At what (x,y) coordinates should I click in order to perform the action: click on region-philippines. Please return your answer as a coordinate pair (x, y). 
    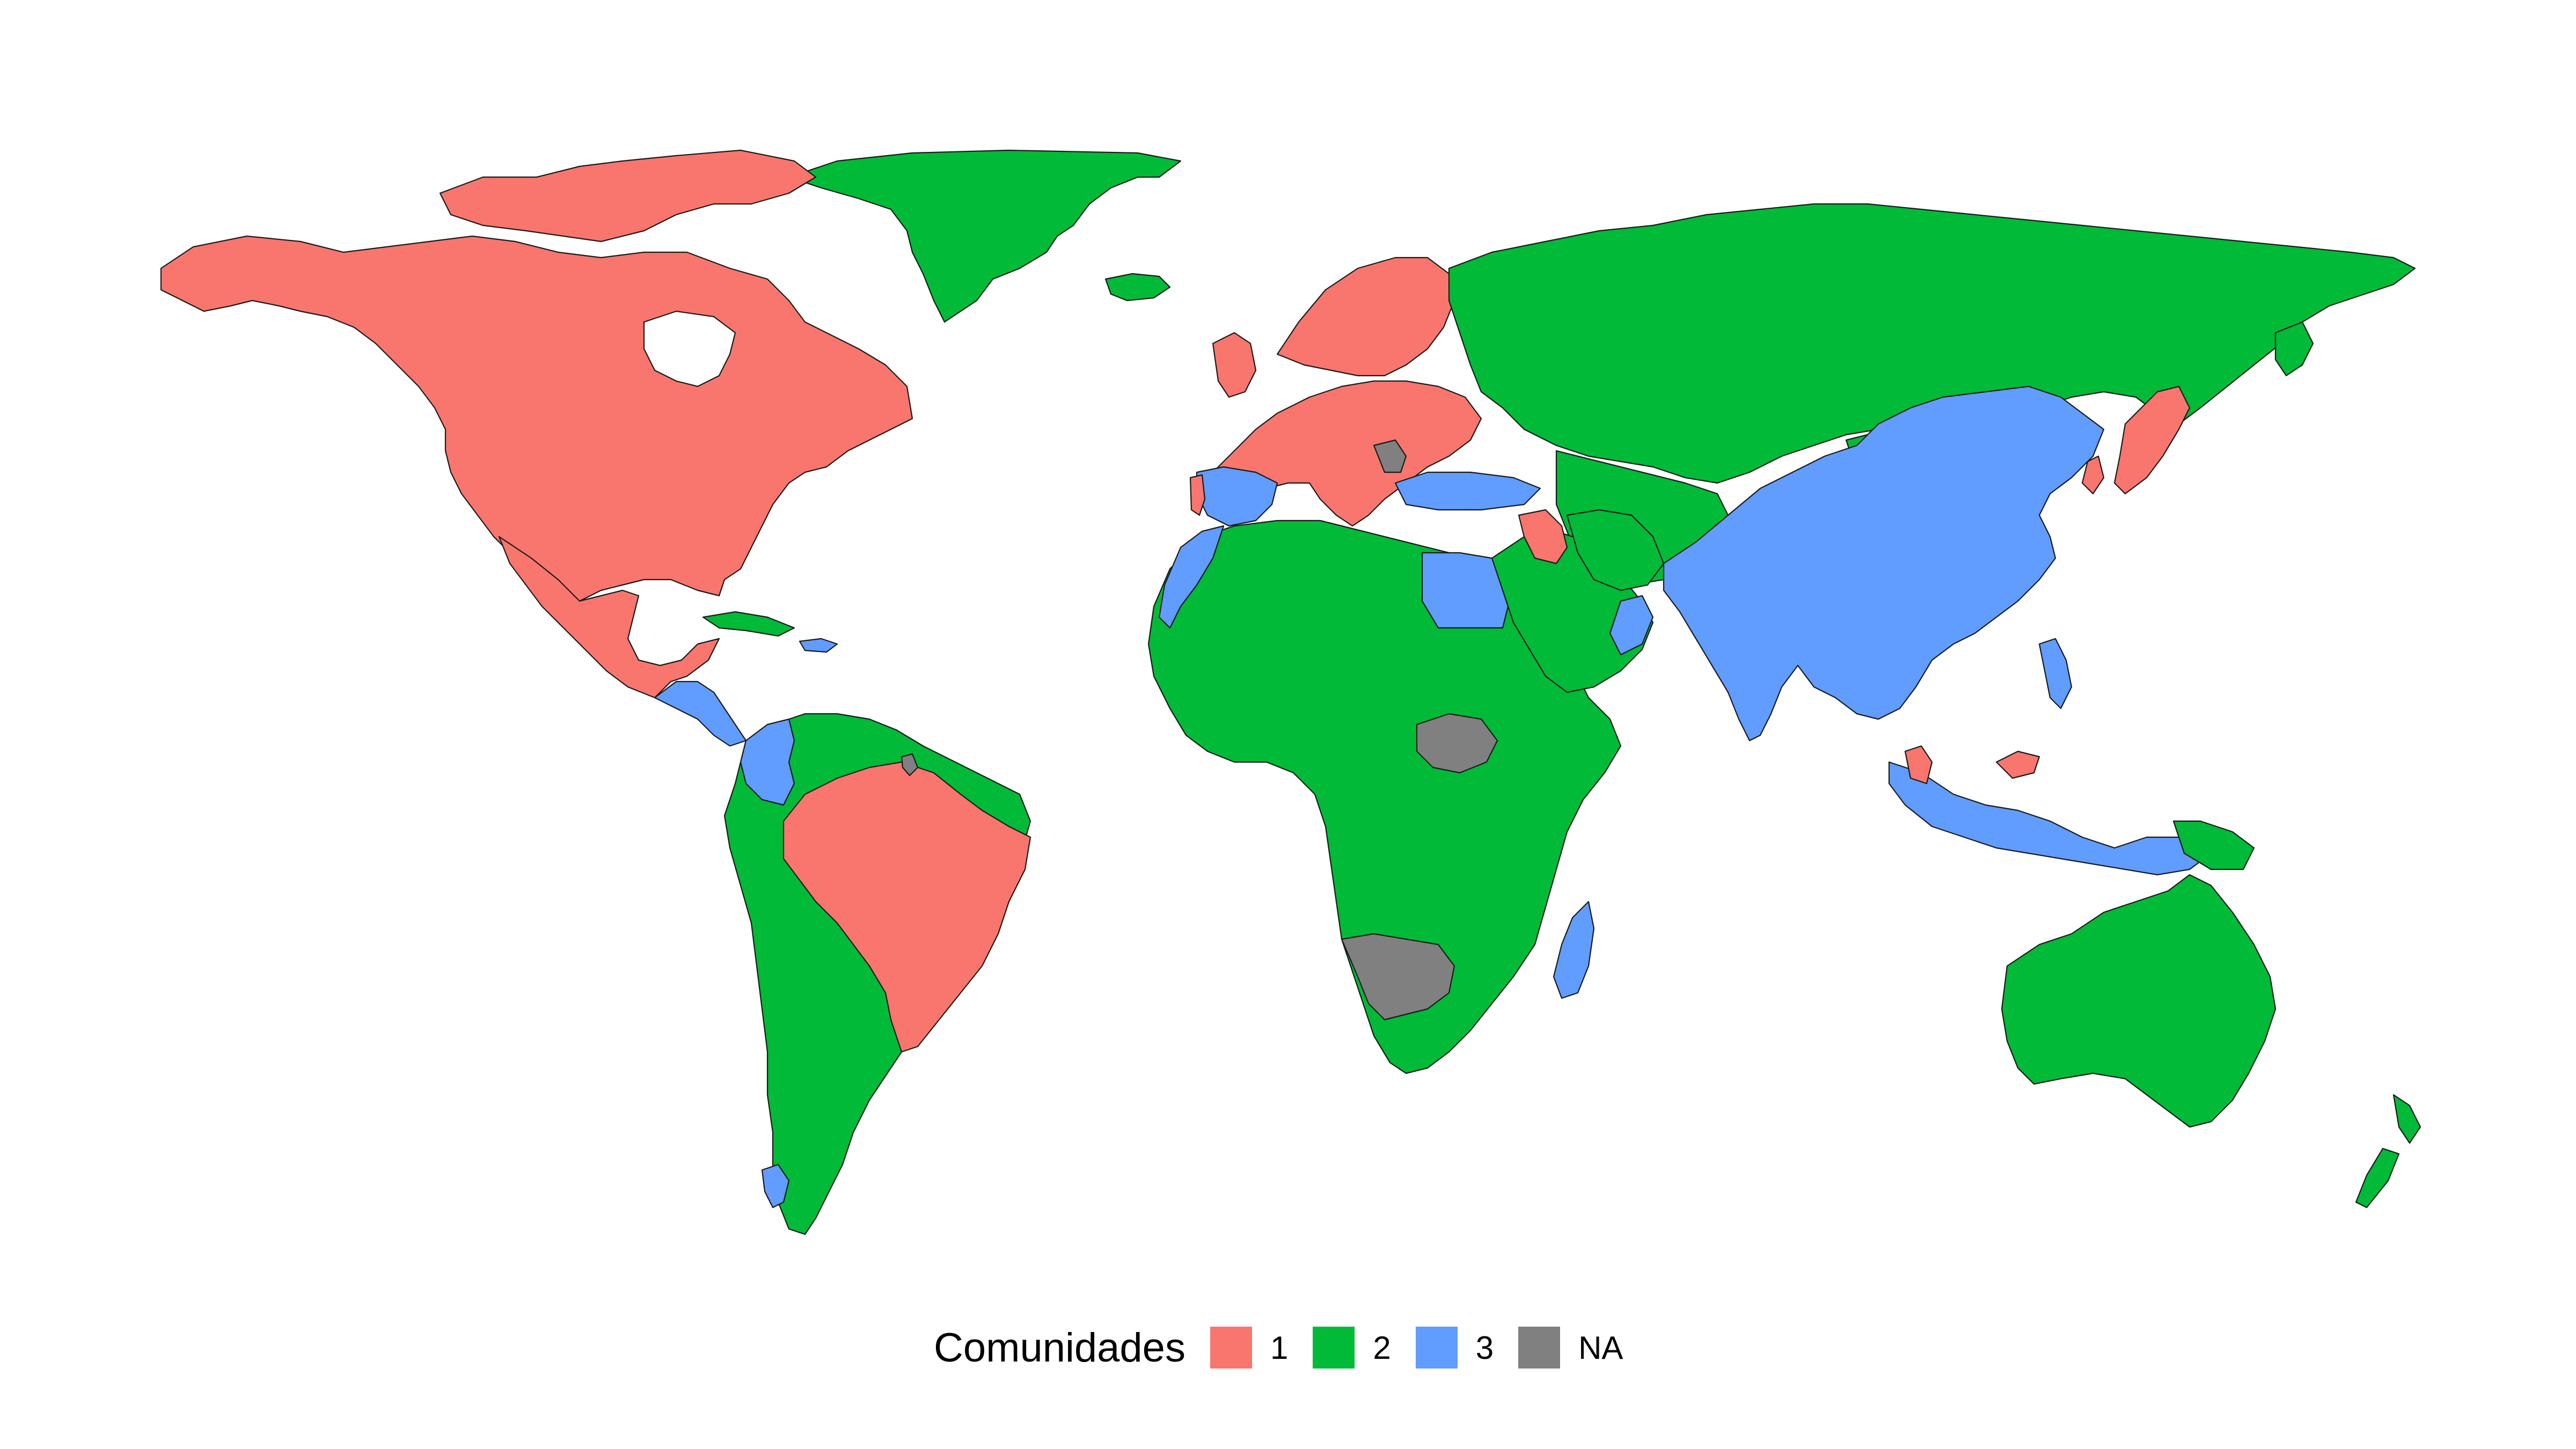
    Looking at the image, I should click on (2055, 673).